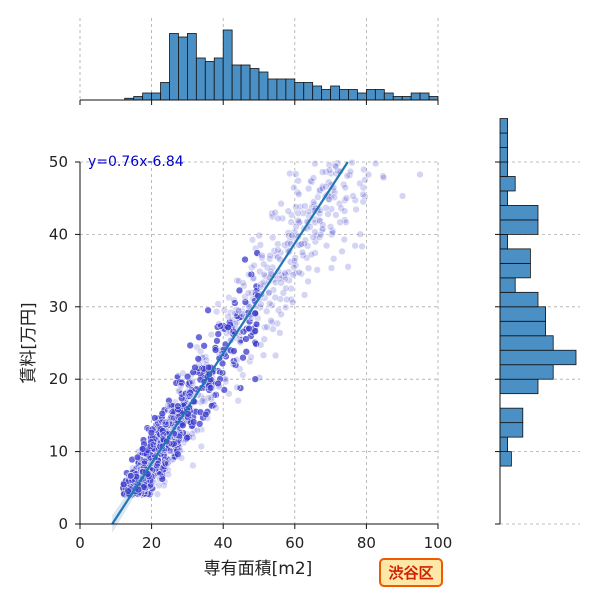 The width and height of the screenshot is (600, 600). Describe the element at coordinates (63, 524) in the screenshot. I see `y-tick-label: 0` at that location.